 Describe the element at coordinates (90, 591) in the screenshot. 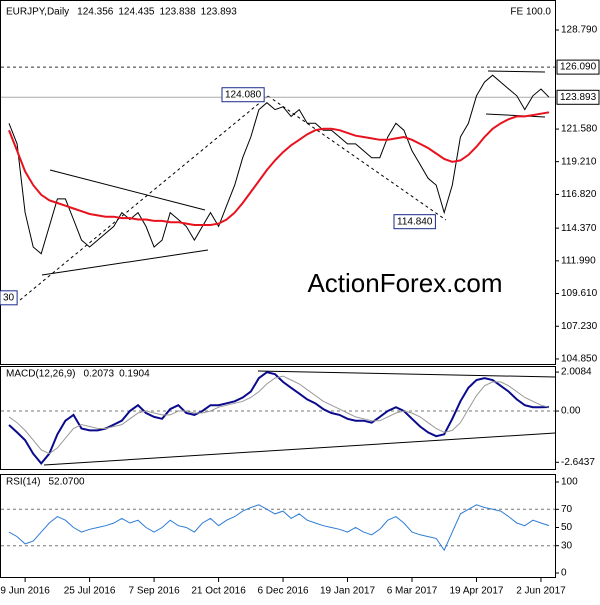

I see `x-tick-label: 25 Jul 2016` at that location.